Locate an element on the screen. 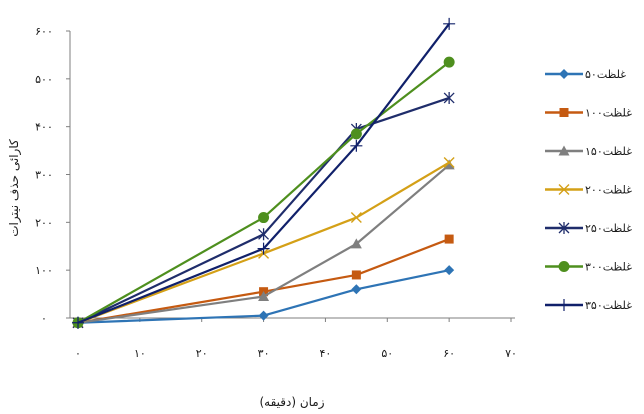 This screenshot has height=414, width=644. y-tick-label: ۱۰۰ is located at coordinates (44, 270).